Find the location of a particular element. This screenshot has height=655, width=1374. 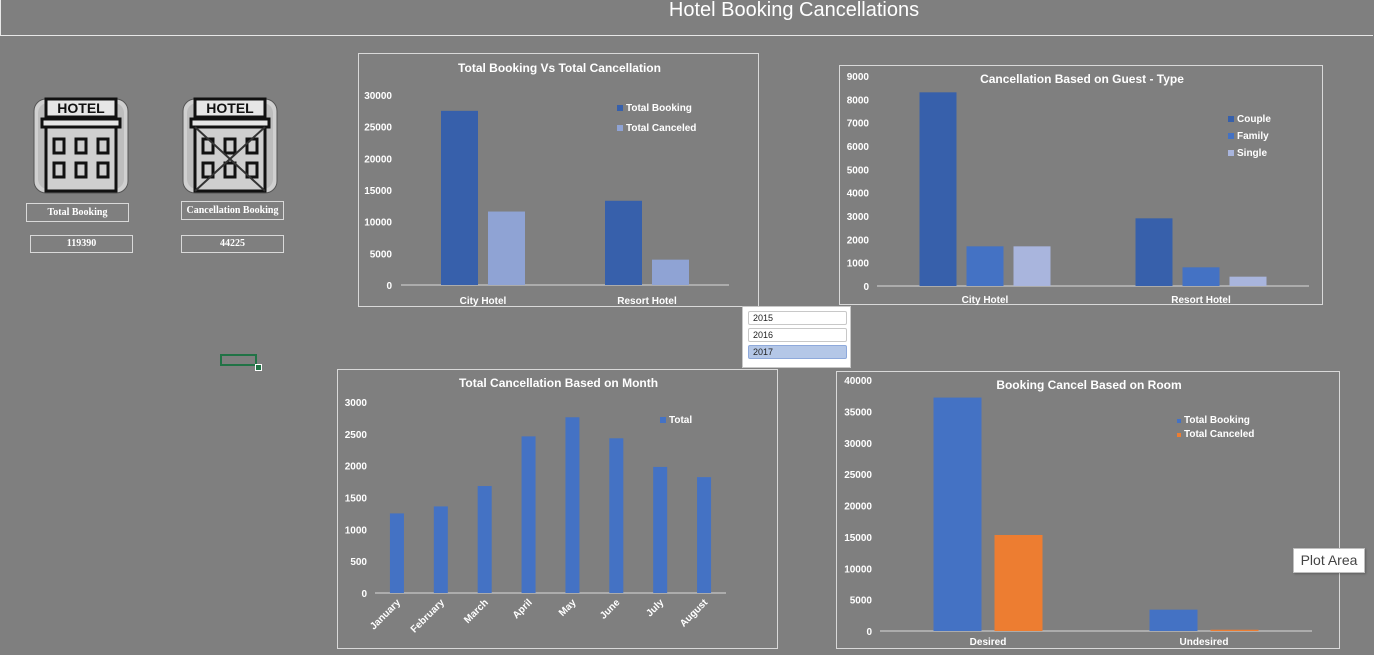

slicer-item-2017: 2017 is located at coordinates (797, 352).